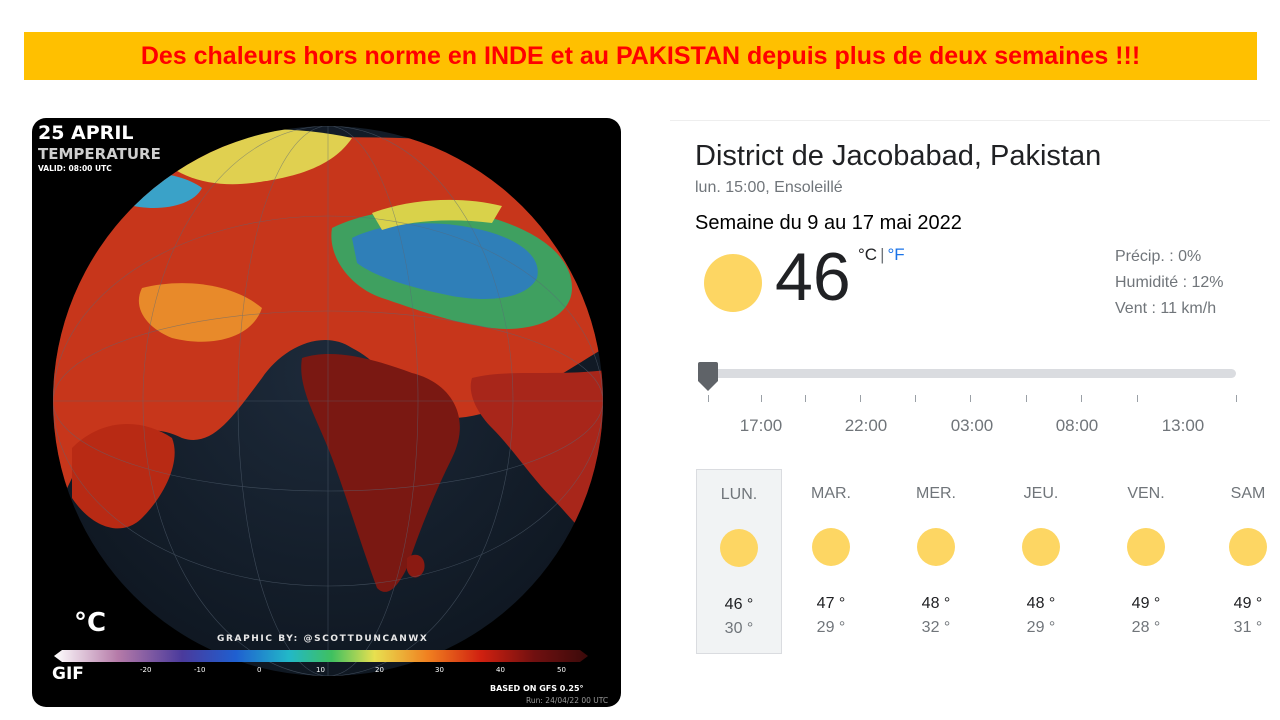 The width and height of the screenshot is (1280, 720). What do you see at coordinates (1183, 425) in the screenshot?
I see `hour-label: 13:00` at bounding box center [1183, 425].